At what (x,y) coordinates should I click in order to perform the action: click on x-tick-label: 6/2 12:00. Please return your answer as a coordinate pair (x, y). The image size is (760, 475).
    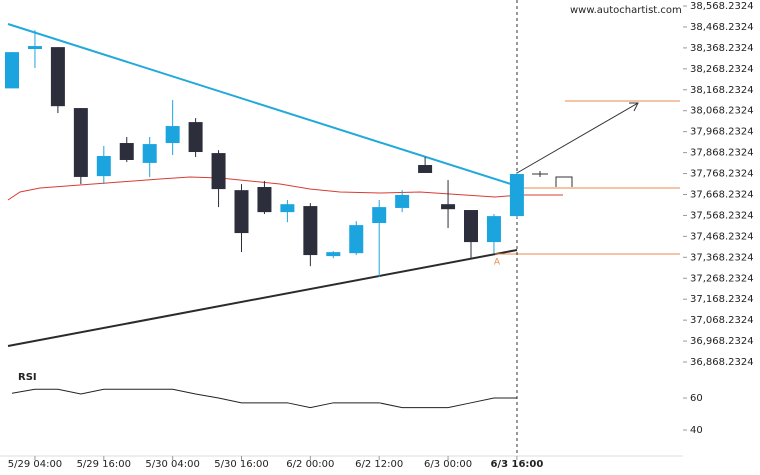
    Looking at the image, I should click on (379, 464).